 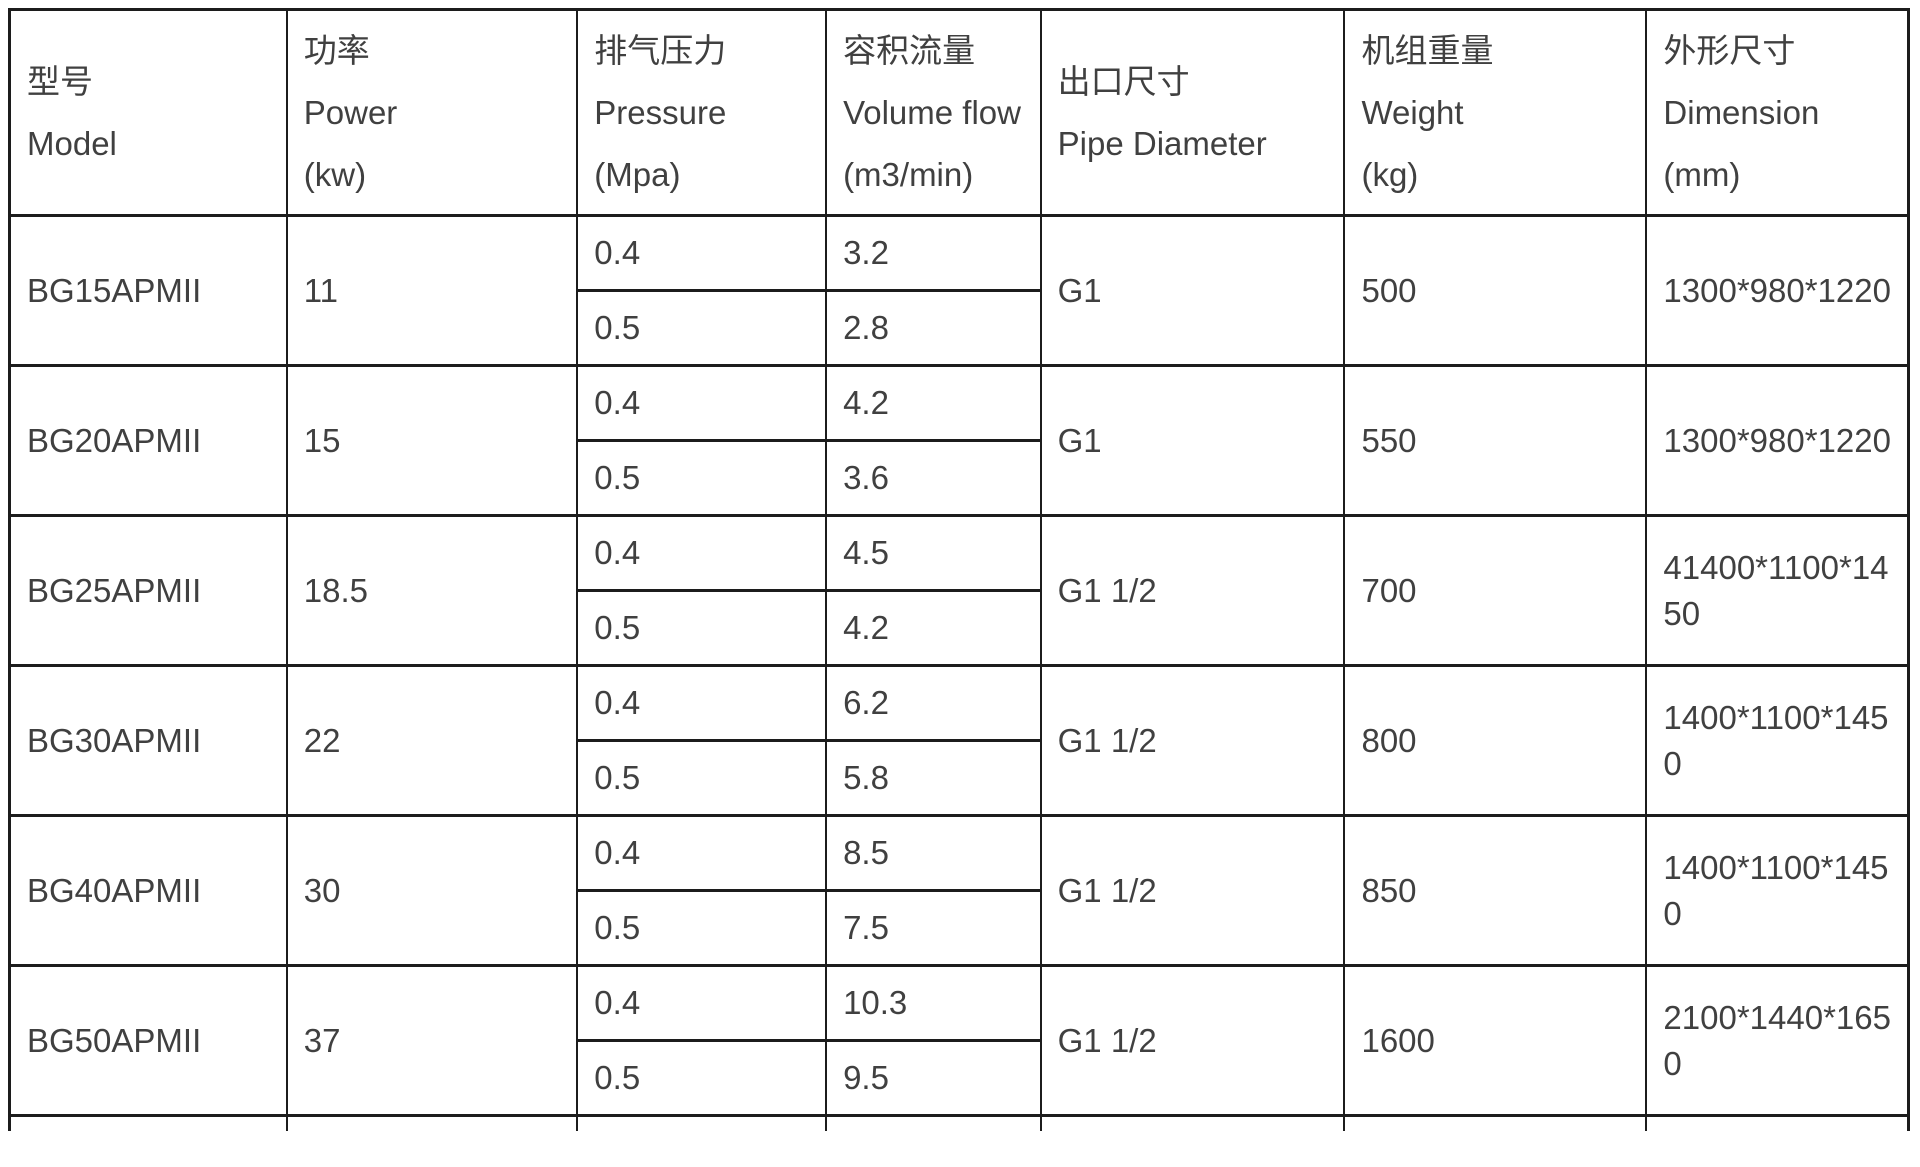 What do you see at coordinates (933, 778) in the screenshot?
I see `cell-flow: 5.8` at bounding box center [933, 778].